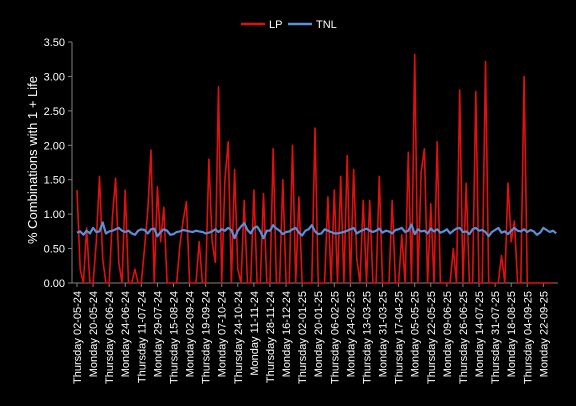 This screenshot has height=406, width=576. I want to click on x-tick-label: Thursday 31-07-25, so click(496, 337).